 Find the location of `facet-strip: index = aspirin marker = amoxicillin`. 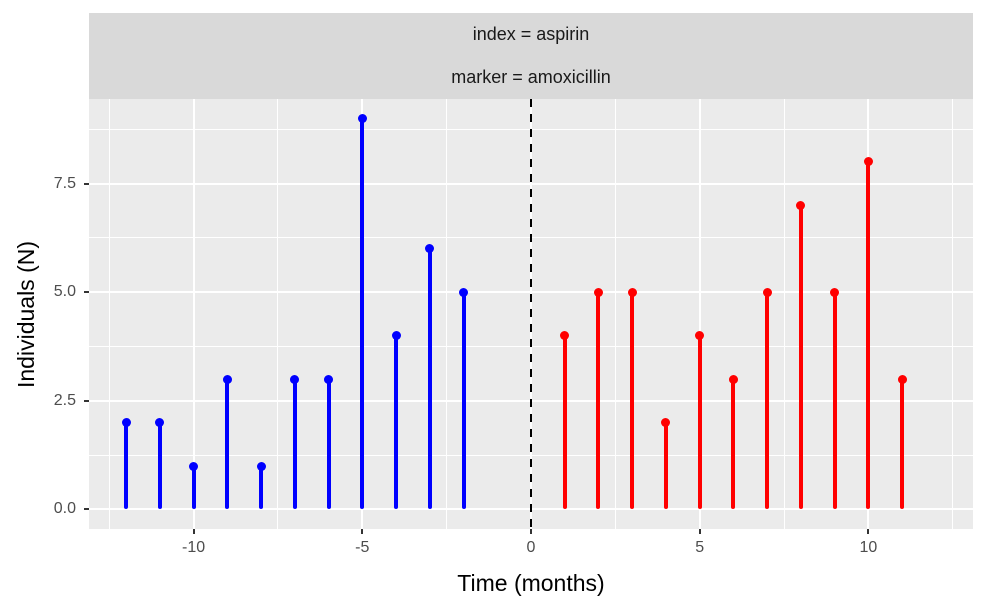

facet-strip: index = aspirin marker = amoxicillin is located at coordinates (531, 56).